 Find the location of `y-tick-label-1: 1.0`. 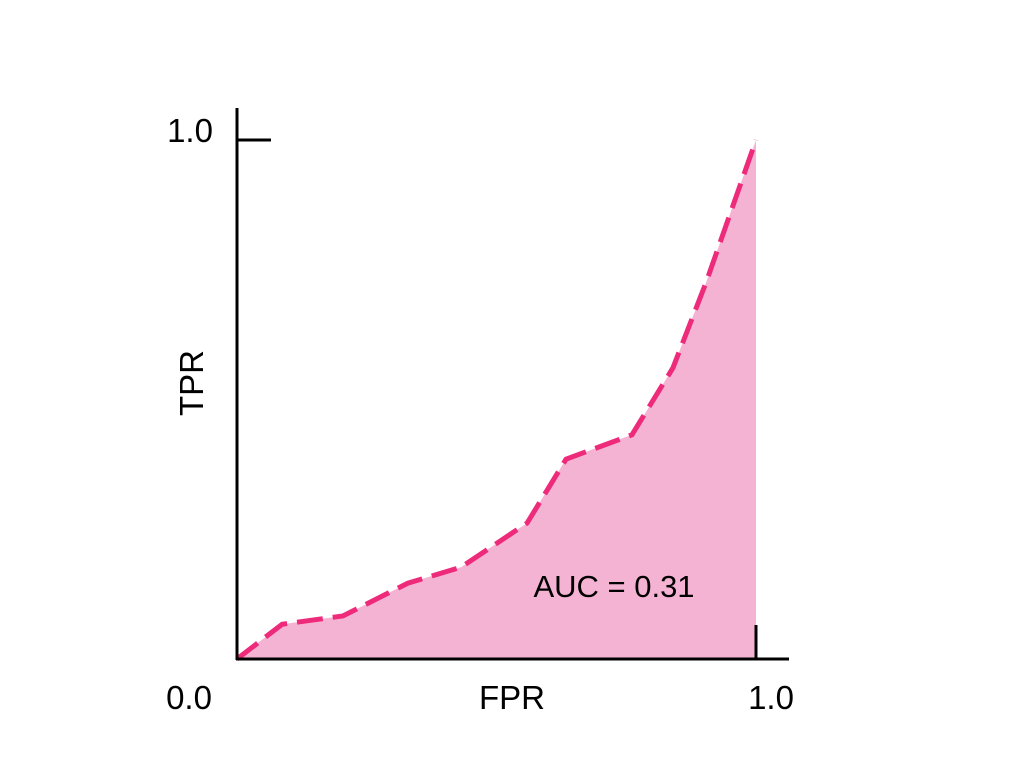

y-tick-label-1: 1.0 is located at coordinates (190, 130).